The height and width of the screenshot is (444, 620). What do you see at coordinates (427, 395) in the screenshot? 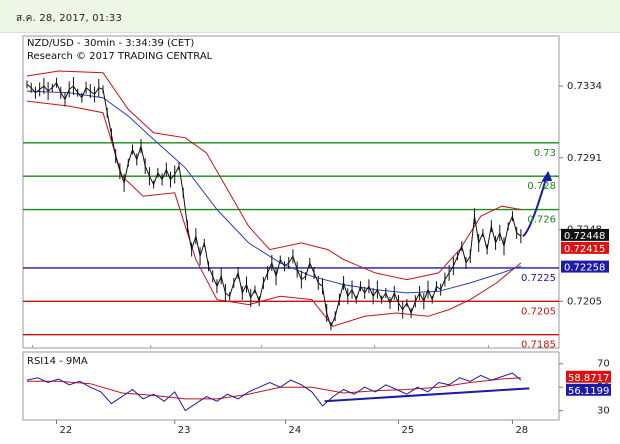
I see `rsi-trendline` at bounding box center [427, 395].